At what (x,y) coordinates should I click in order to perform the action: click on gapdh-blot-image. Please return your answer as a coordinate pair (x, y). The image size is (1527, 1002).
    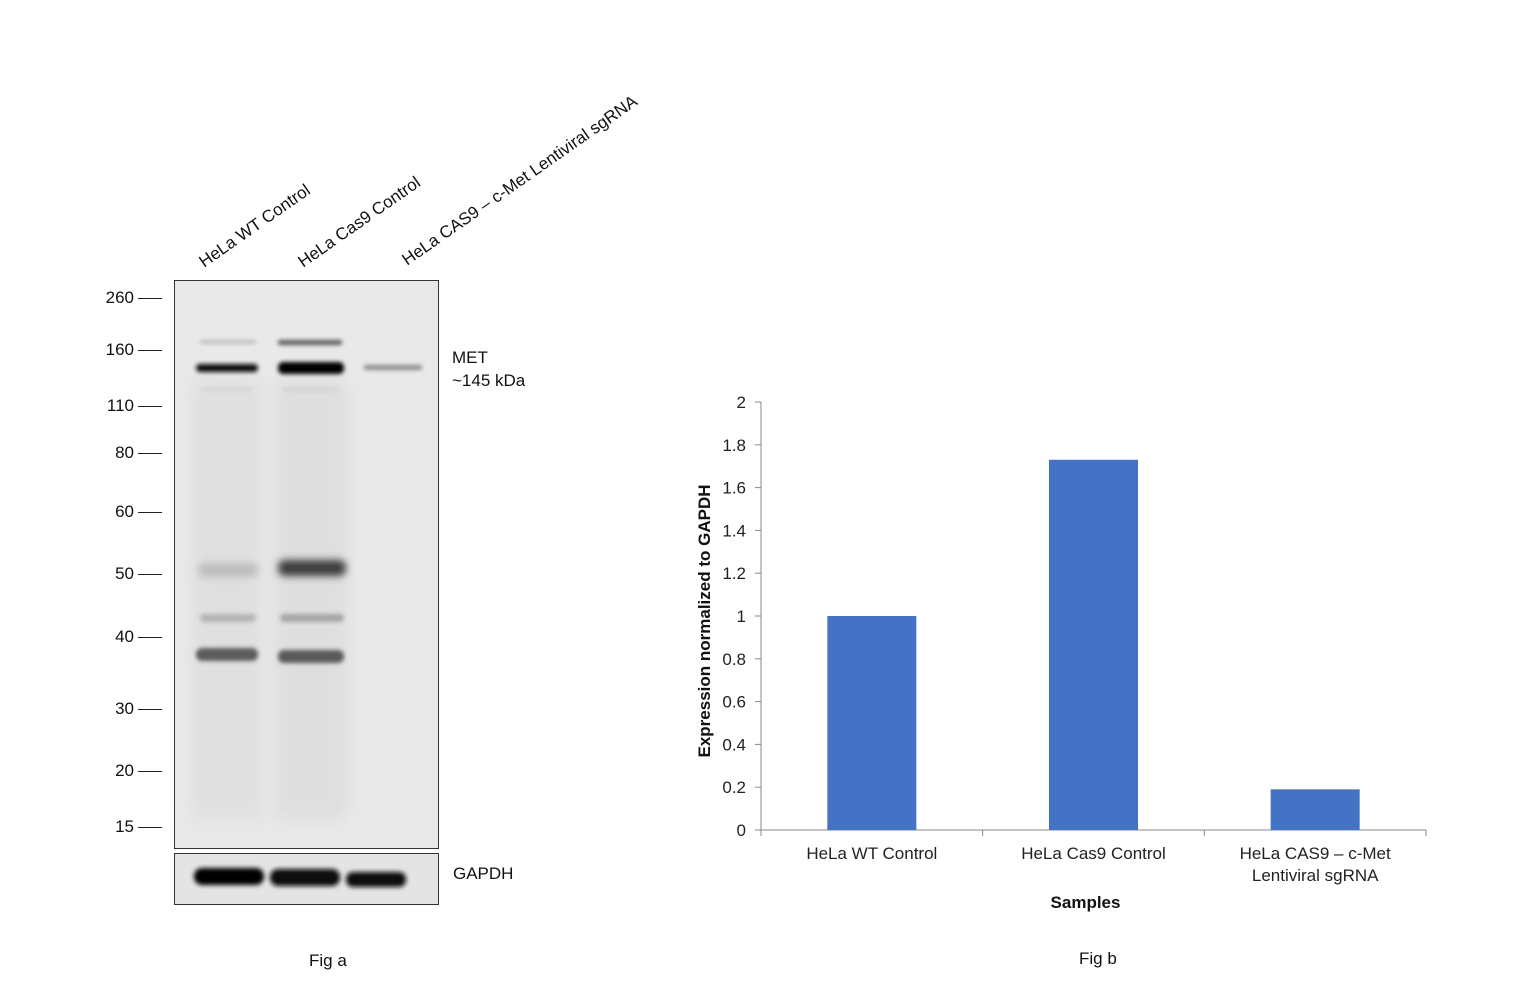
    Looking at the image, I should click on (306, 879).